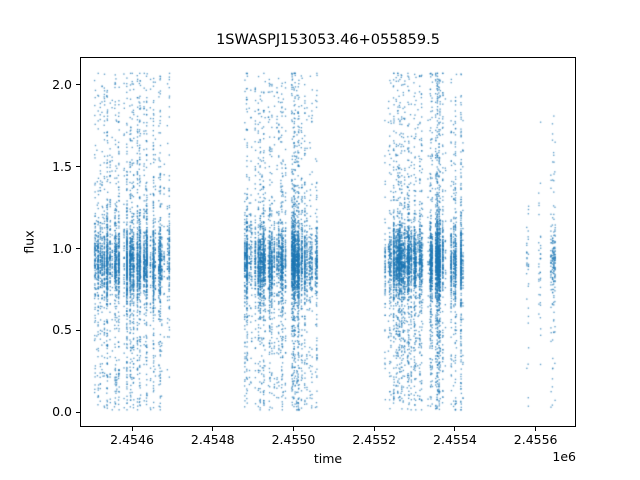 Image resolution: width=640 pixels, height=480 pixels. What do you see at coordinates (328, 458) in the screenshot?
I see `x-axis-label: time` at bounding box center [328, 458].